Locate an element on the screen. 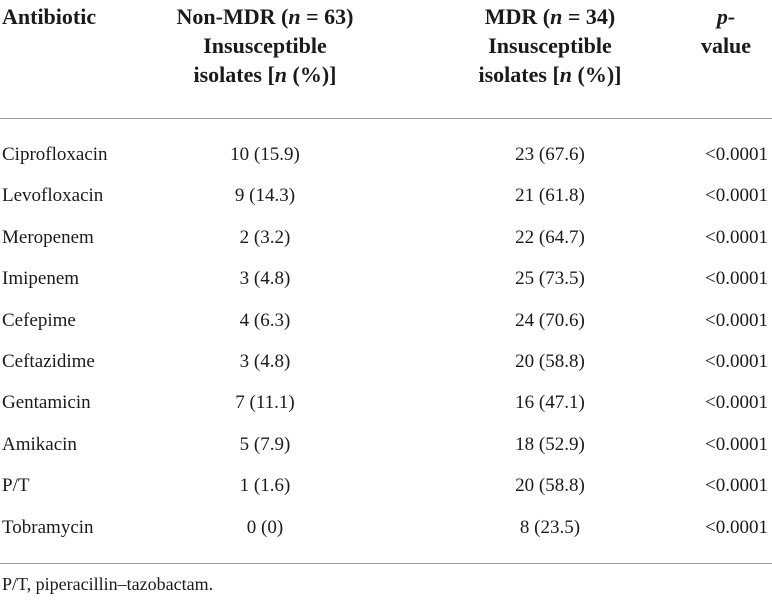 This screenshot has width=772, height=601. table-row: Ciprofloxacin 10 (15.9) 23 (67.6) <0.0001 is located at coordinates (386, 154).